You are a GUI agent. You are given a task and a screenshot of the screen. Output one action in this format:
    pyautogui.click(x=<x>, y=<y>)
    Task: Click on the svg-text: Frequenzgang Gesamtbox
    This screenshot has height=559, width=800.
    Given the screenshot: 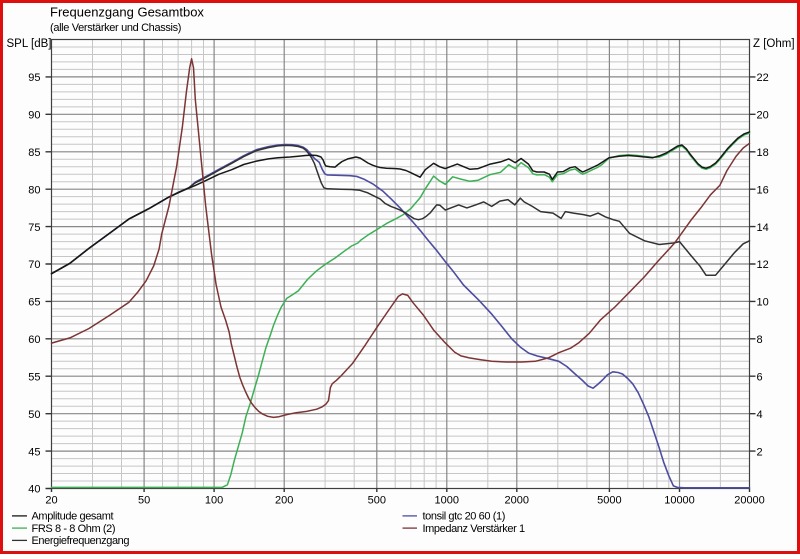 What is the action you would take?
    pyautogui.click(x=127, y=12)
    